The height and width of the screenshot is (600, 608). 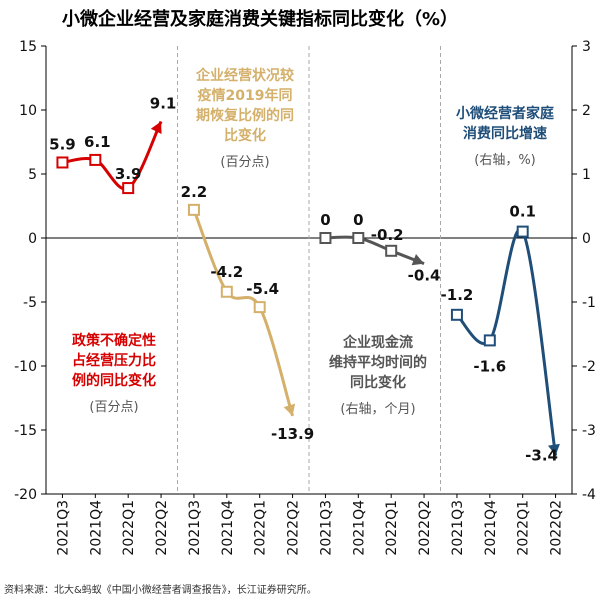 What do you see at coordinates (418, 260) in the screenshot?
I see `series-arrow-gray` at bounding box center [418, 260].